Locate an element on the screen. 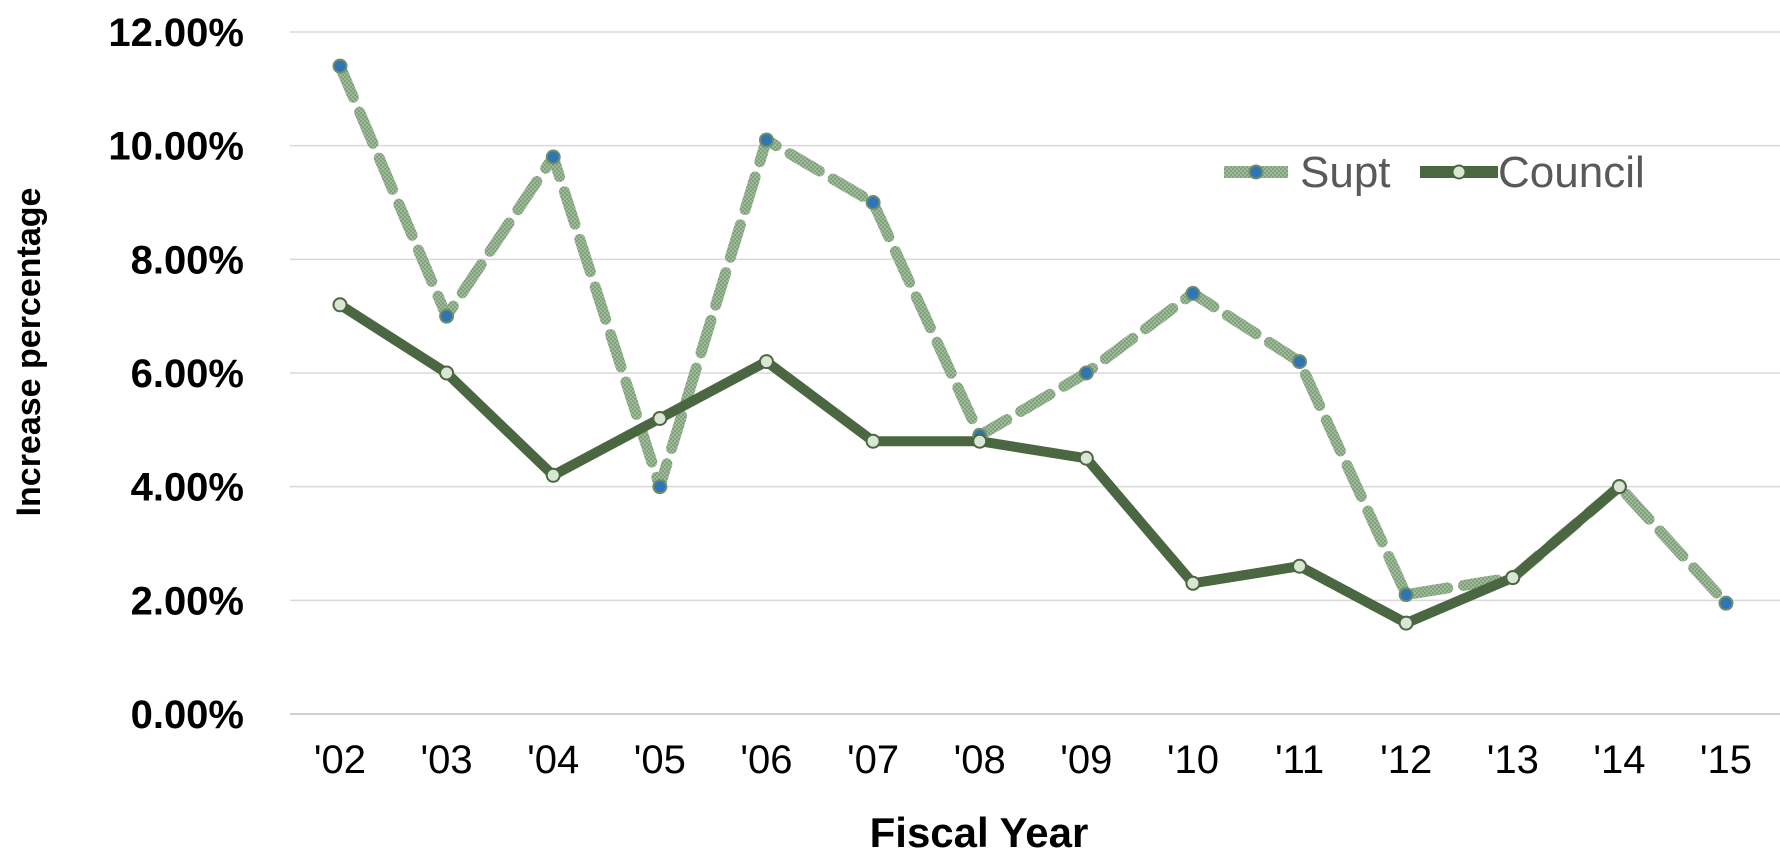 The image size is (1780, 854). y-tick-label: 4.00% is located at coordinates (187, 488).